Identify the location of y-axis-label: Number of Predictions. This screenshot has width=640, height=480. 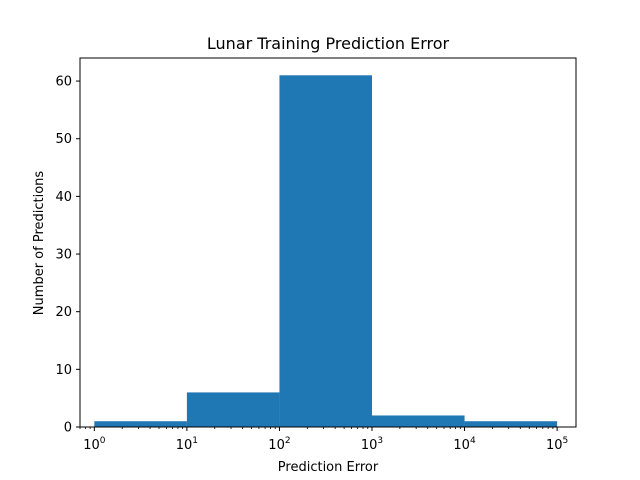
(39, 243).